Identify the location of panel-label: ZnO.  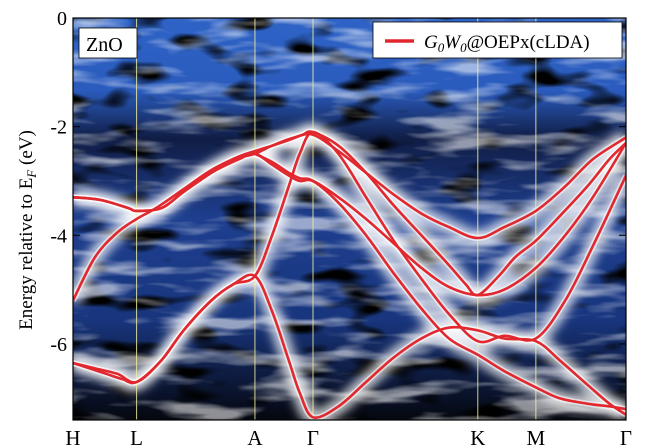
(104, 45).